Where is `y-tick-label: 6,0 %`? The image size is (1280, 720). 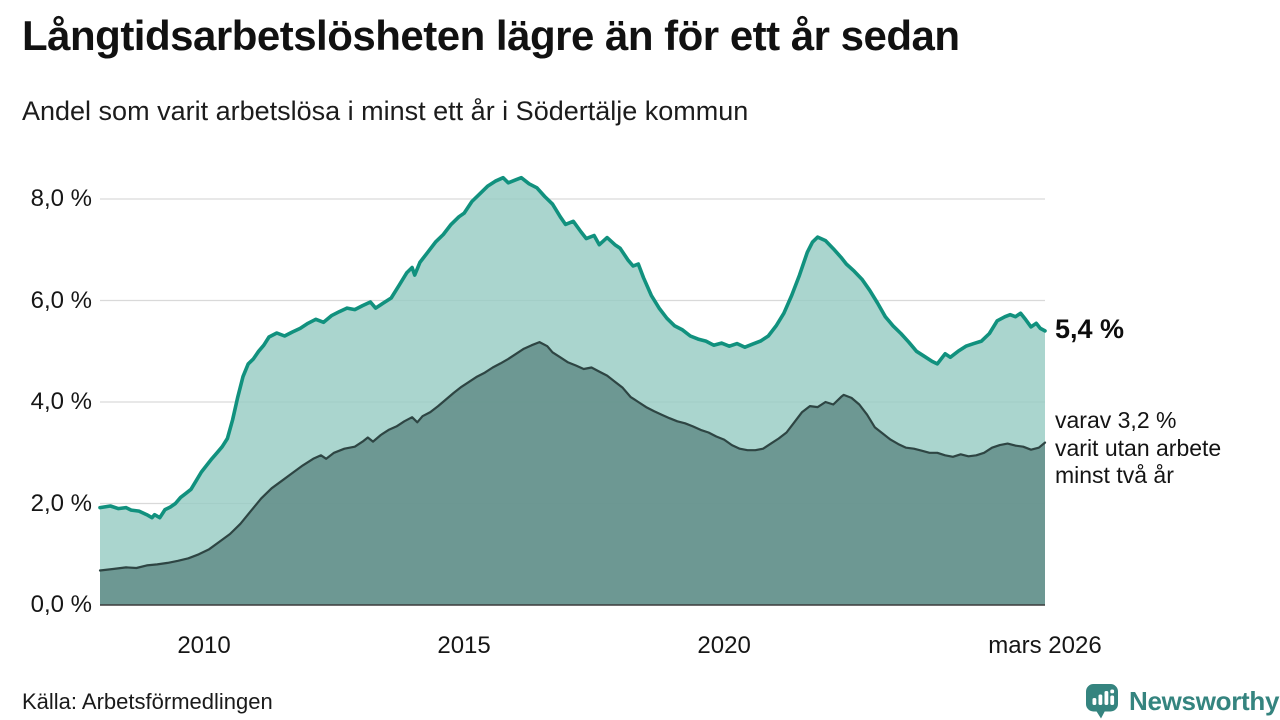 y-tick-label: 6,0 % is located at coordinates (61, 300).